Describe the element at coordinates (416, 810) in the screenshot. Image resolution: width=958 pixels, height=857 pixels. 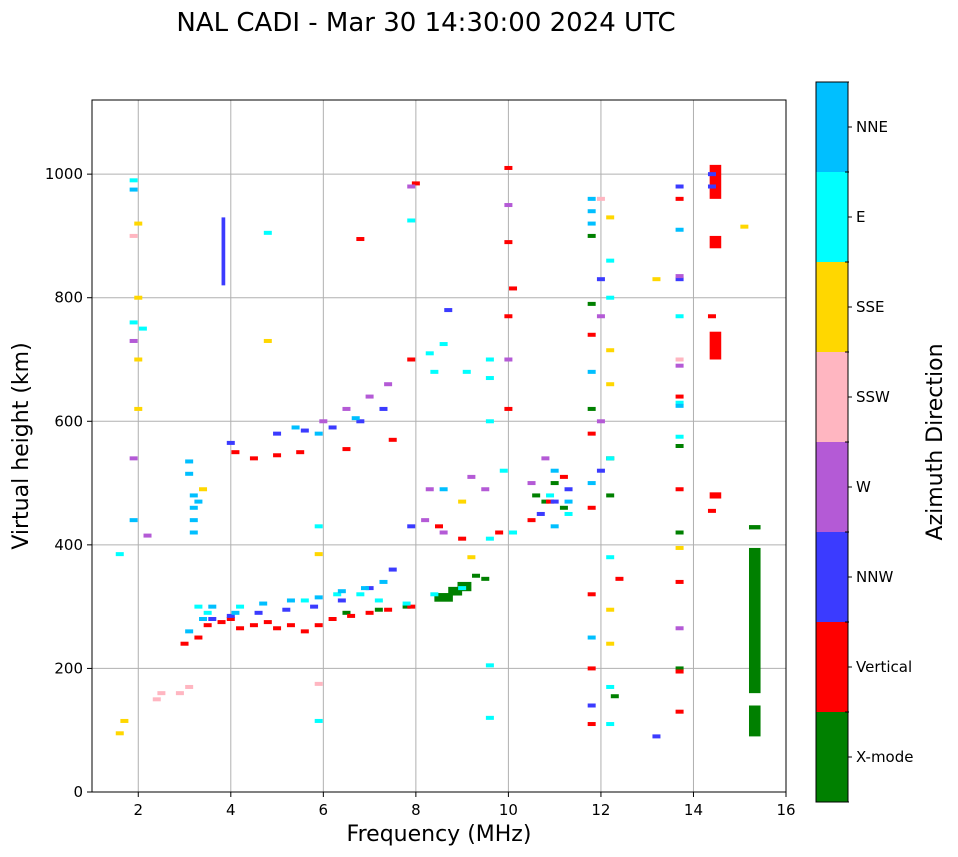
I see `x-tick-label: 8` at that location.